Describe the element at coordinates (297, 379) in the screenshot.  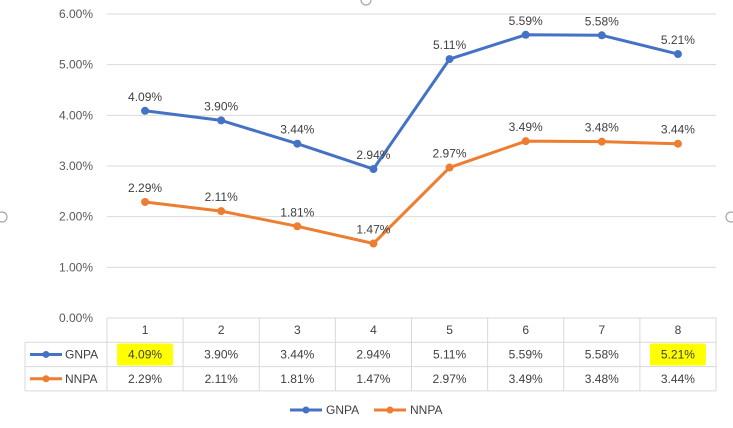
I see `table-cell: 1.81%` at that location.